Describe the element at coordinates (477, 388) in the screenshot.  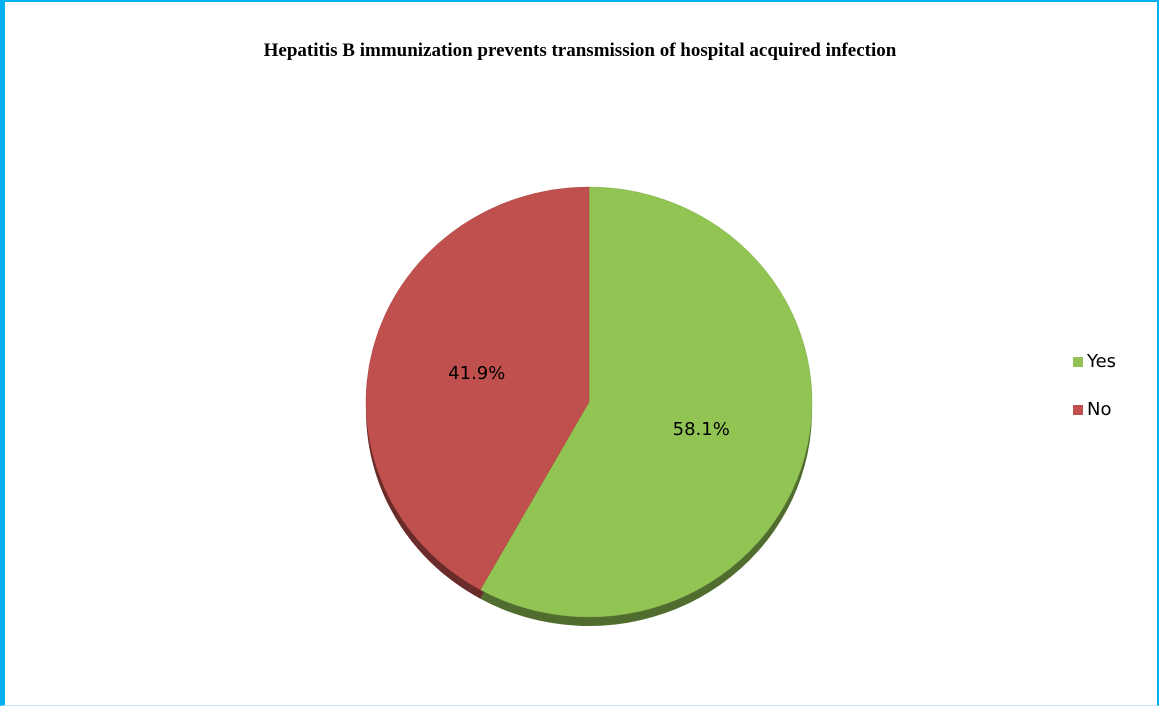
I see `slice` at that location.